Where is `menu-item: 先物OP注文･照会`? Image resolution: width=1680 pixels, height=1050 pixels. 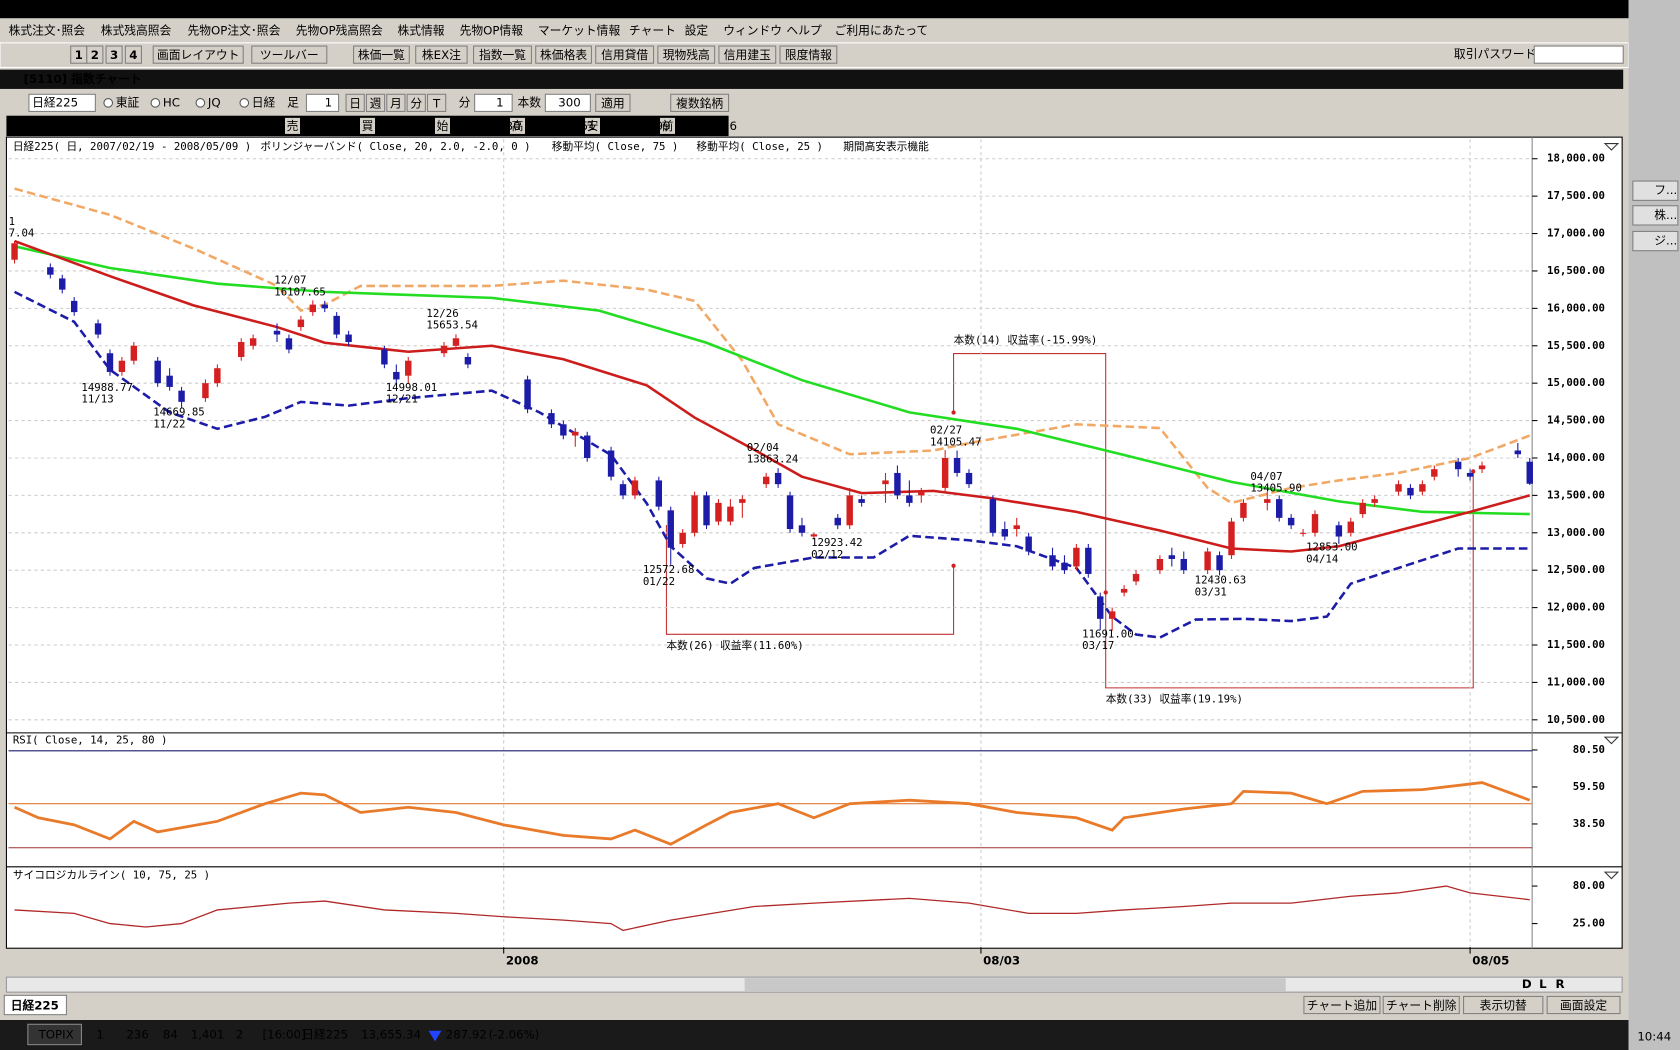 menu-item: 先物OP注文･照会 is located at coordinates (234, 31).